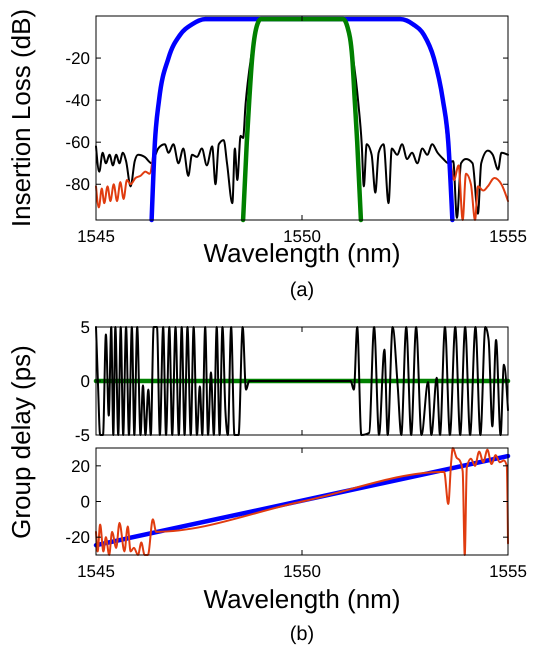 Image resolution: width=540 pixels, height=660 pixels. I want to click on y-tick-label: -40, so click(77, 100).